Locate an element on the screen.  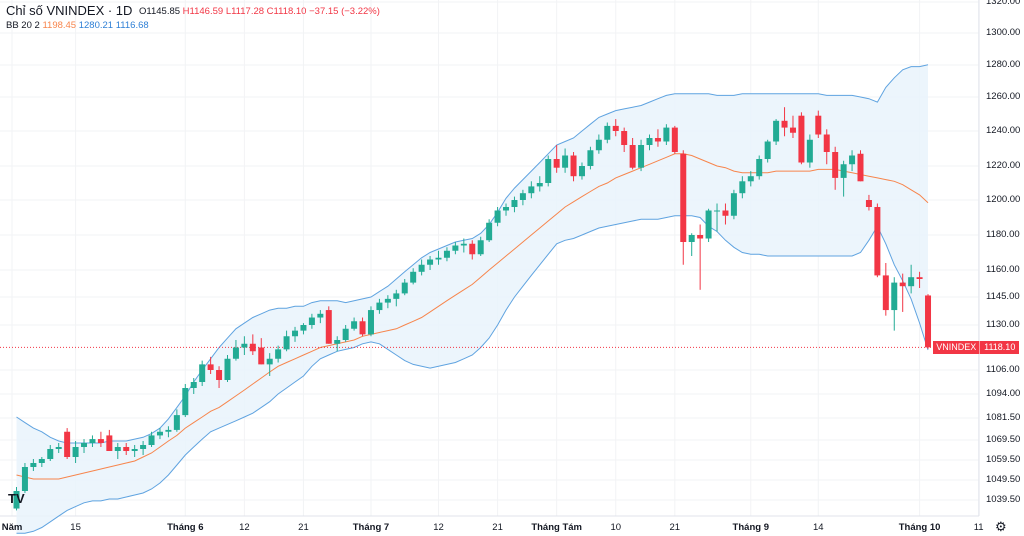
time-tick-label: Tháng 6 is located at coordinates (185, 527).